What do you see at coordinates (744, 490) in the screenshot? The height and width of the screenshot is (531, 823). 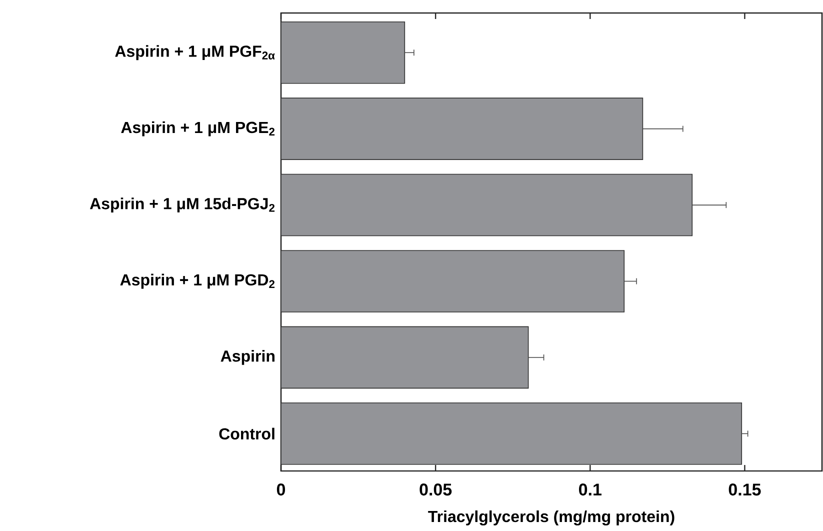 I see `x-tick-label: 0.15` at bounding box center [744, 490].